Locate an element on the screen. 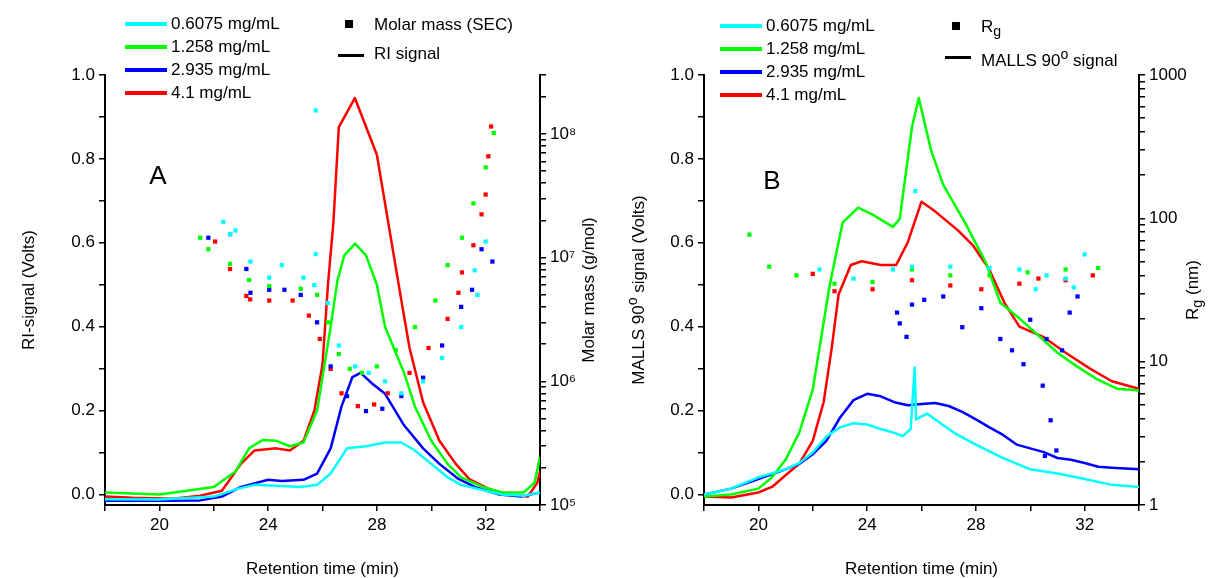  text: RI signal is located at coordinates (407, 53).